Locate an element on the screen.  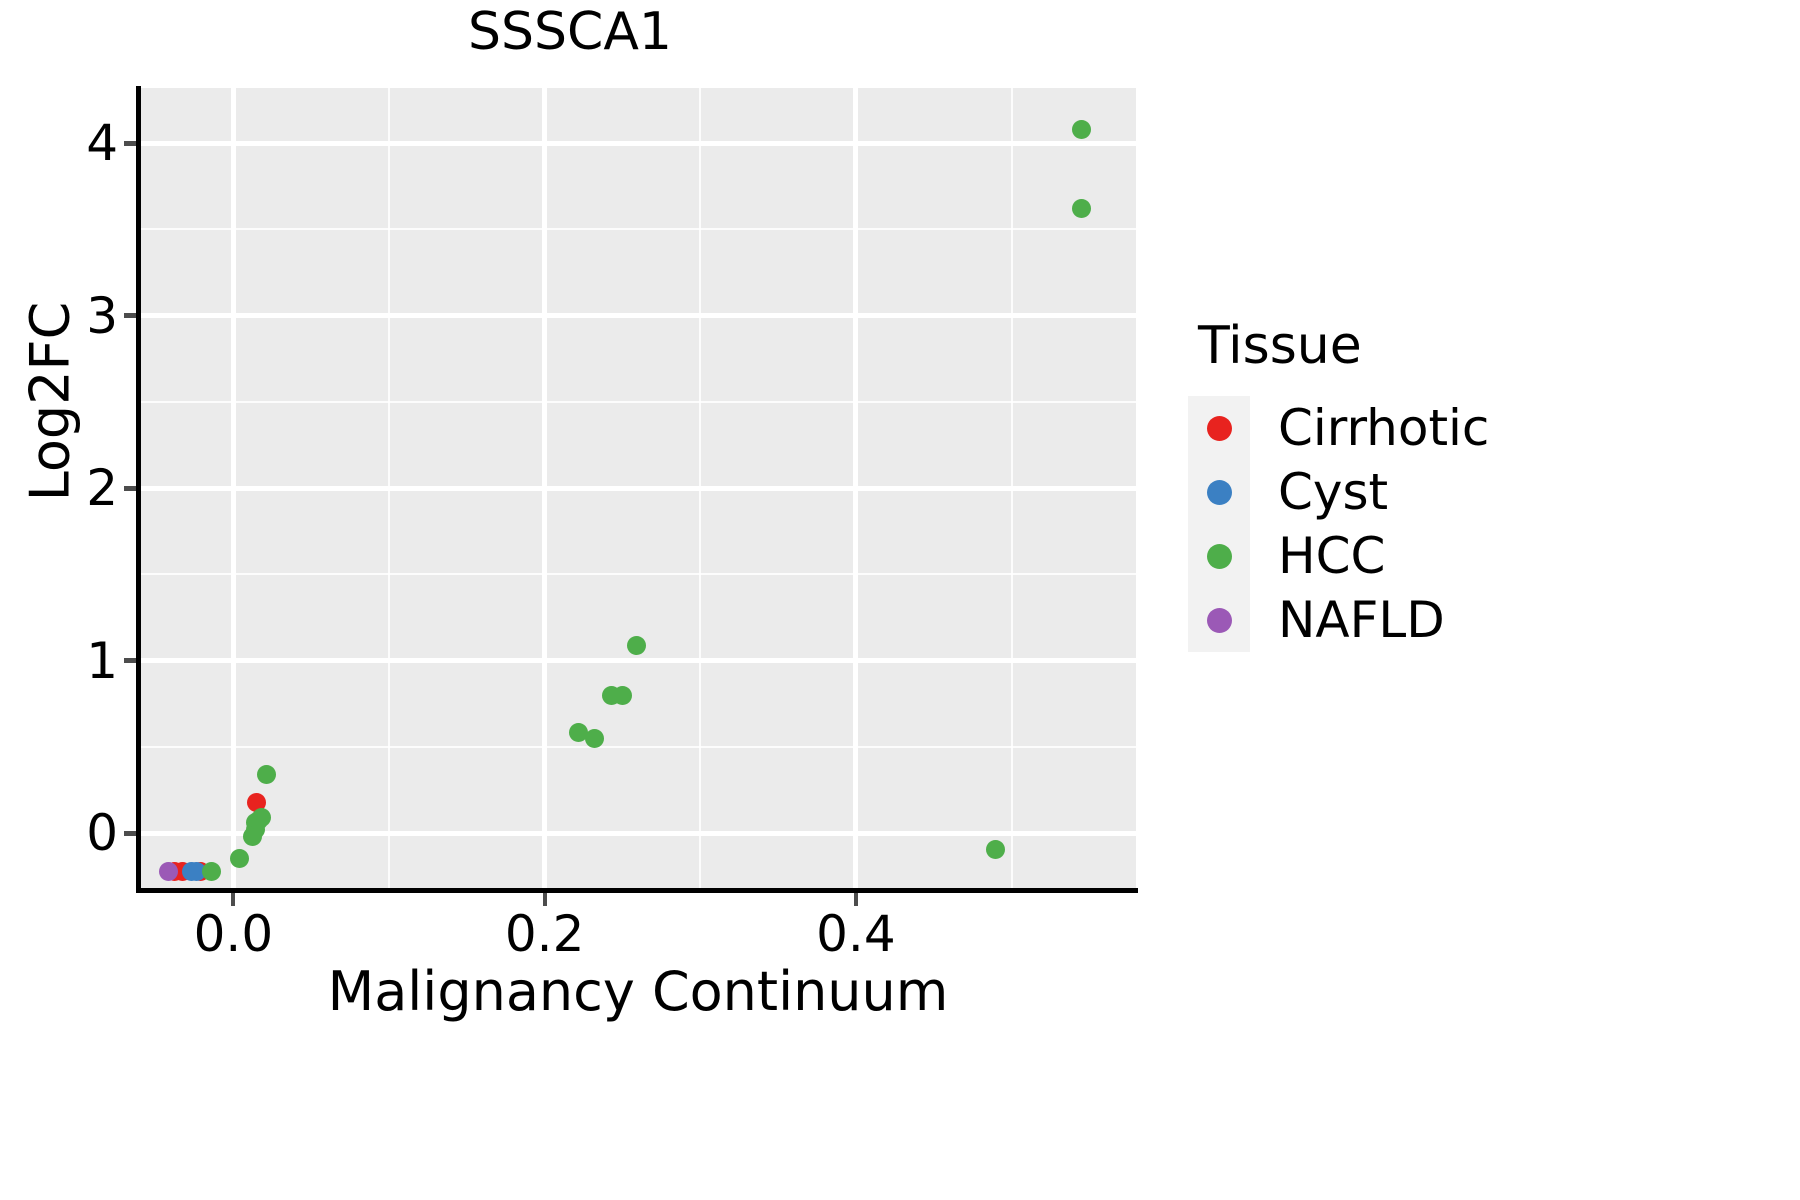
legend: Tissue Cirrhotic Cyst HCC NAFLD is located at coordinates (1468, 486).